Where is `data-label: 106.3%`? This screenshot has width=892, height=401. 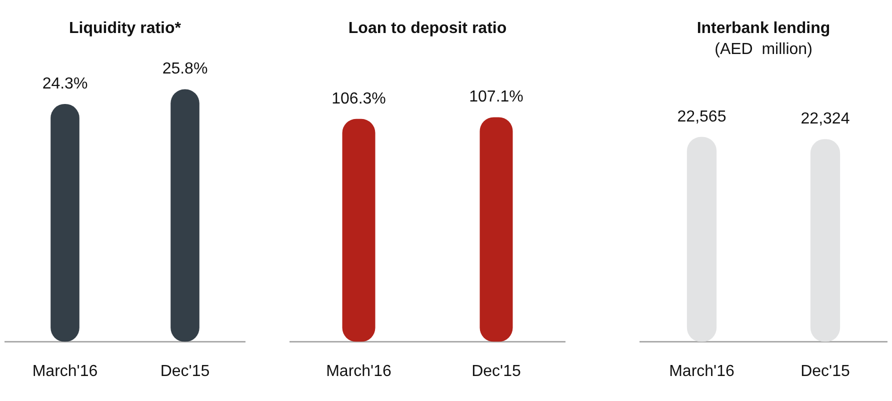
data-label: 106.3% is located at coordinates (359, 99).